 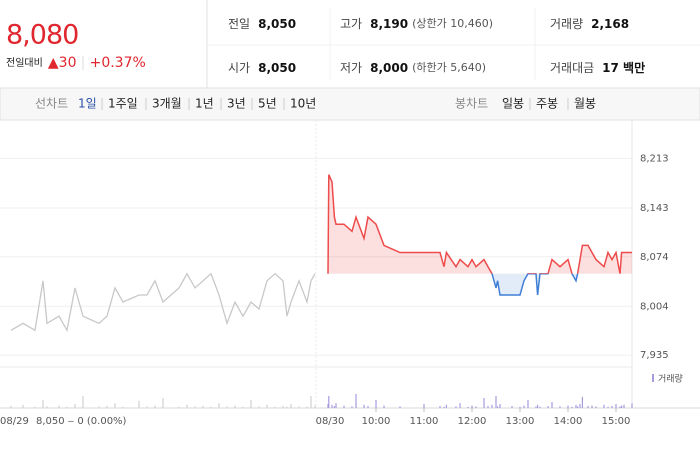 I want to click on x-tick-label: 12:00, so click(x=472, y=421).